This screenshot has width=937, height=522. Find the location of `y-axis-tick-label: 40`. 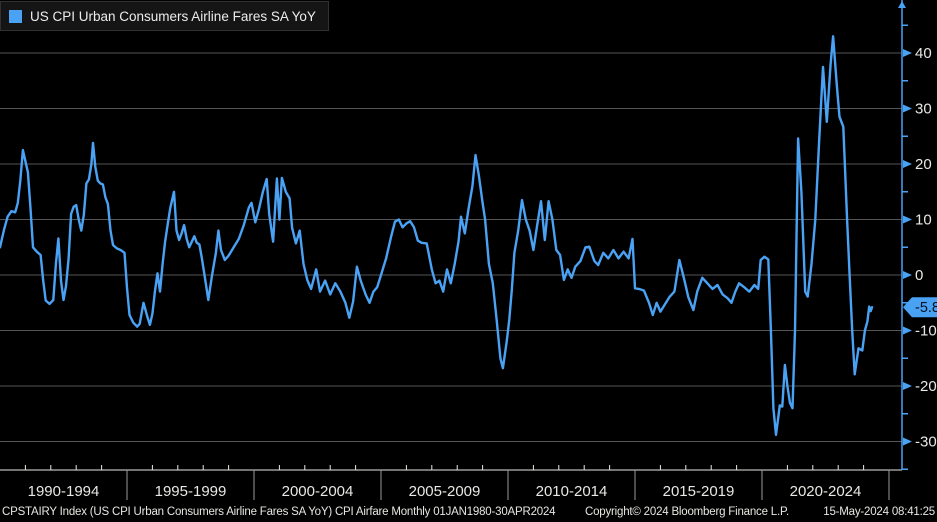

y-axis-tick-label: 40 is located at coordinates (923, 53).